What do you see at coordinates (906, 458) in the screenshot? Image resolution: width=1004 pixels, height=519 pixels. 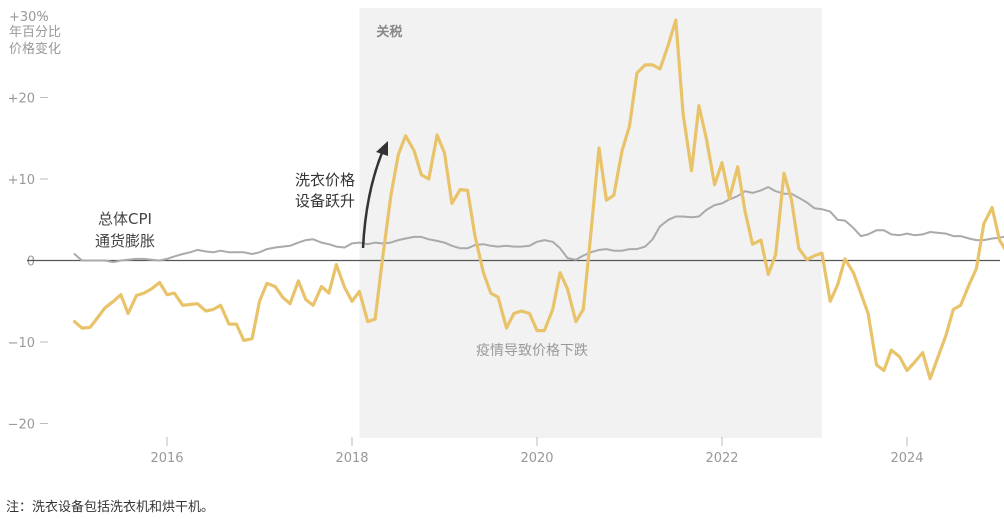 I see `x-tick-label: 2024` at bounding box center [906, 458].